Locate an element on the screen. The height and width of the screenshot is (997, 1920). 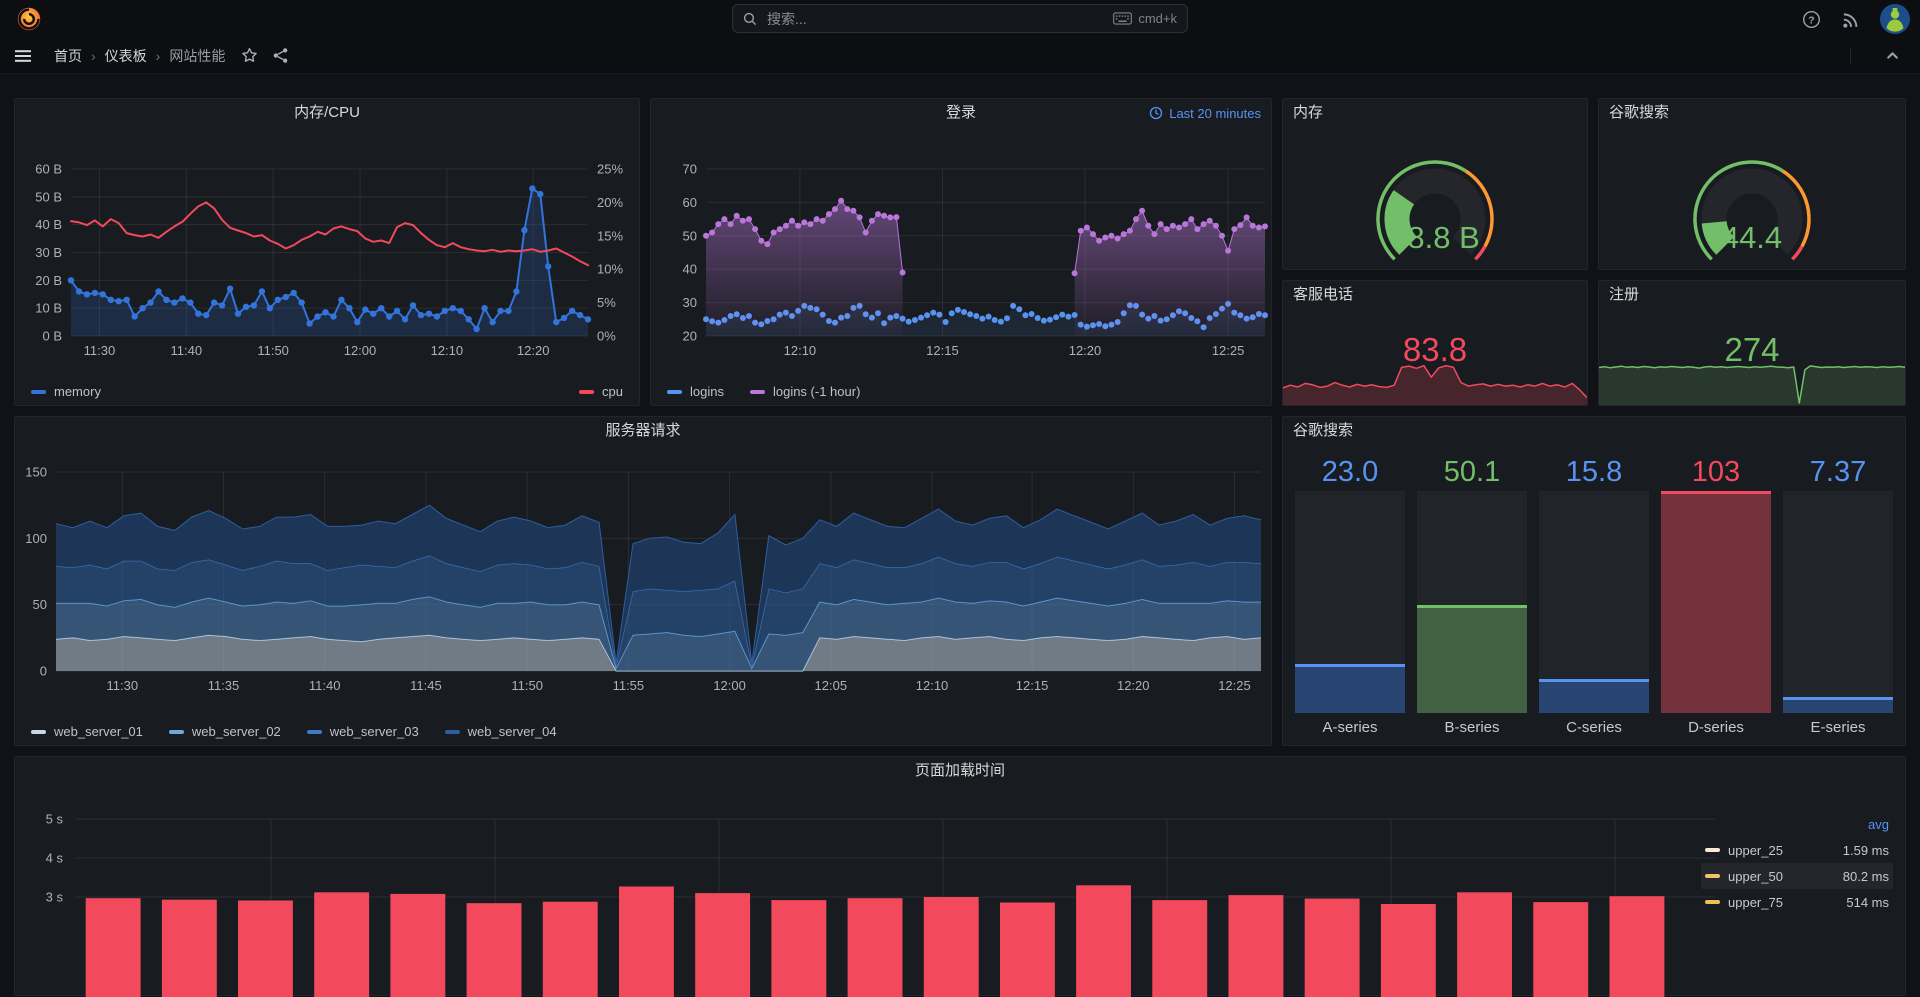
legend-label: logins (-1 hour) is located at coordinates (816, 391).